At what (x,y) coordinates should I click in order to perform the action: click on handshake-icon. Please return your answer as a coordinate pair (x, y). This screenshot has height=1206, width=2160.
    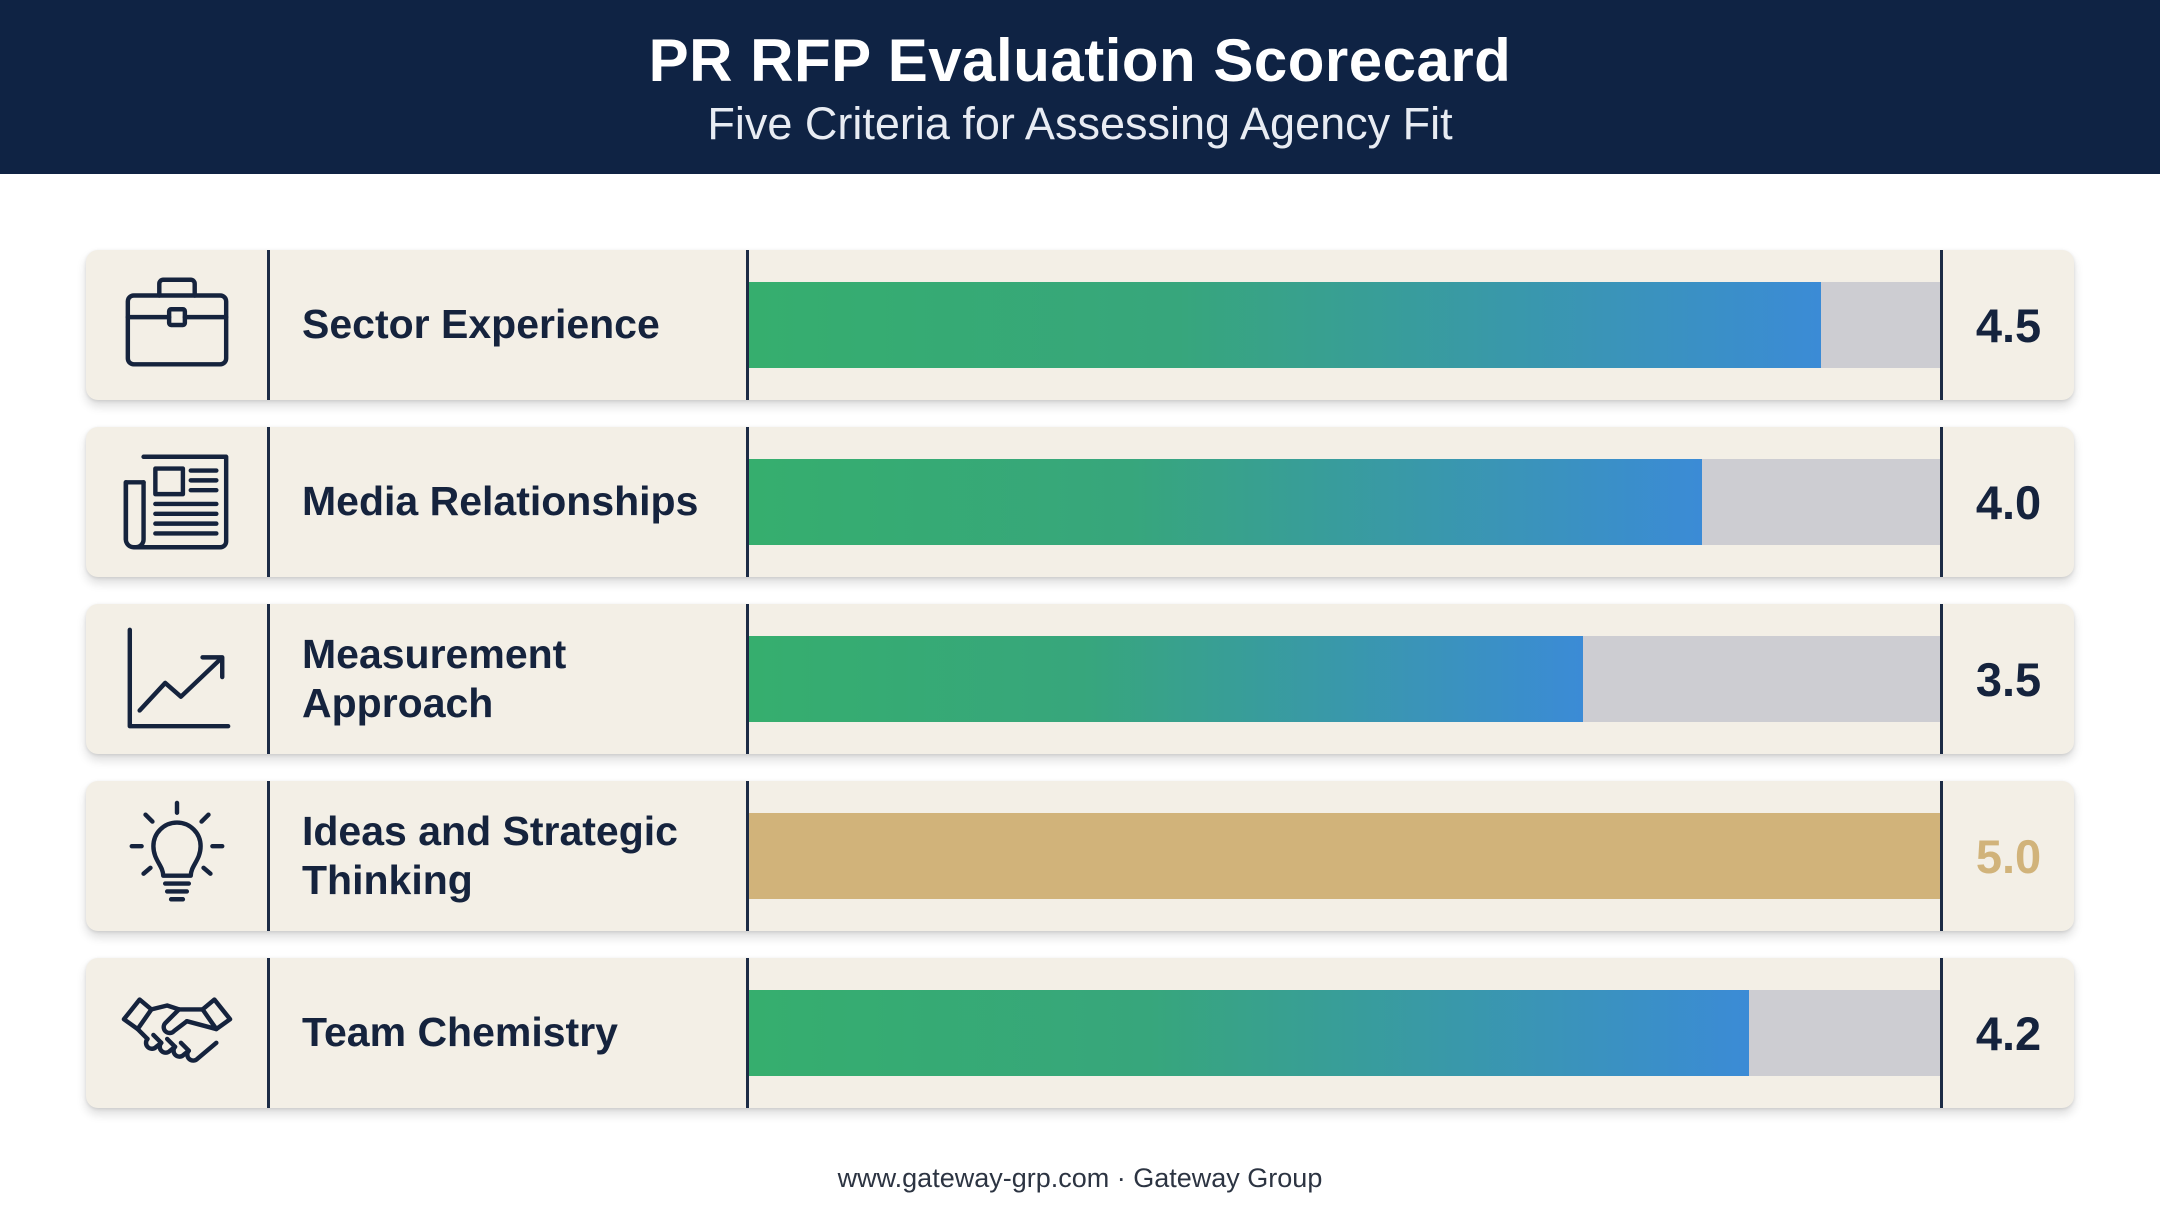
    Looking at the image, I should click on (177, 1033).